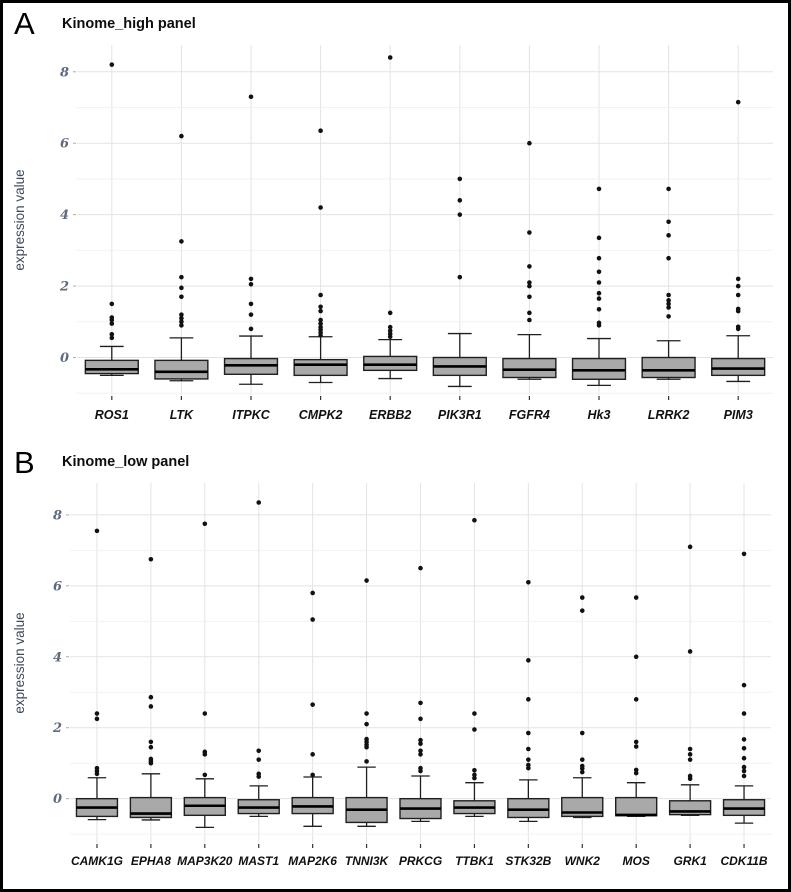  I want to click on boxplot-ERBB2, so click(390, 217).